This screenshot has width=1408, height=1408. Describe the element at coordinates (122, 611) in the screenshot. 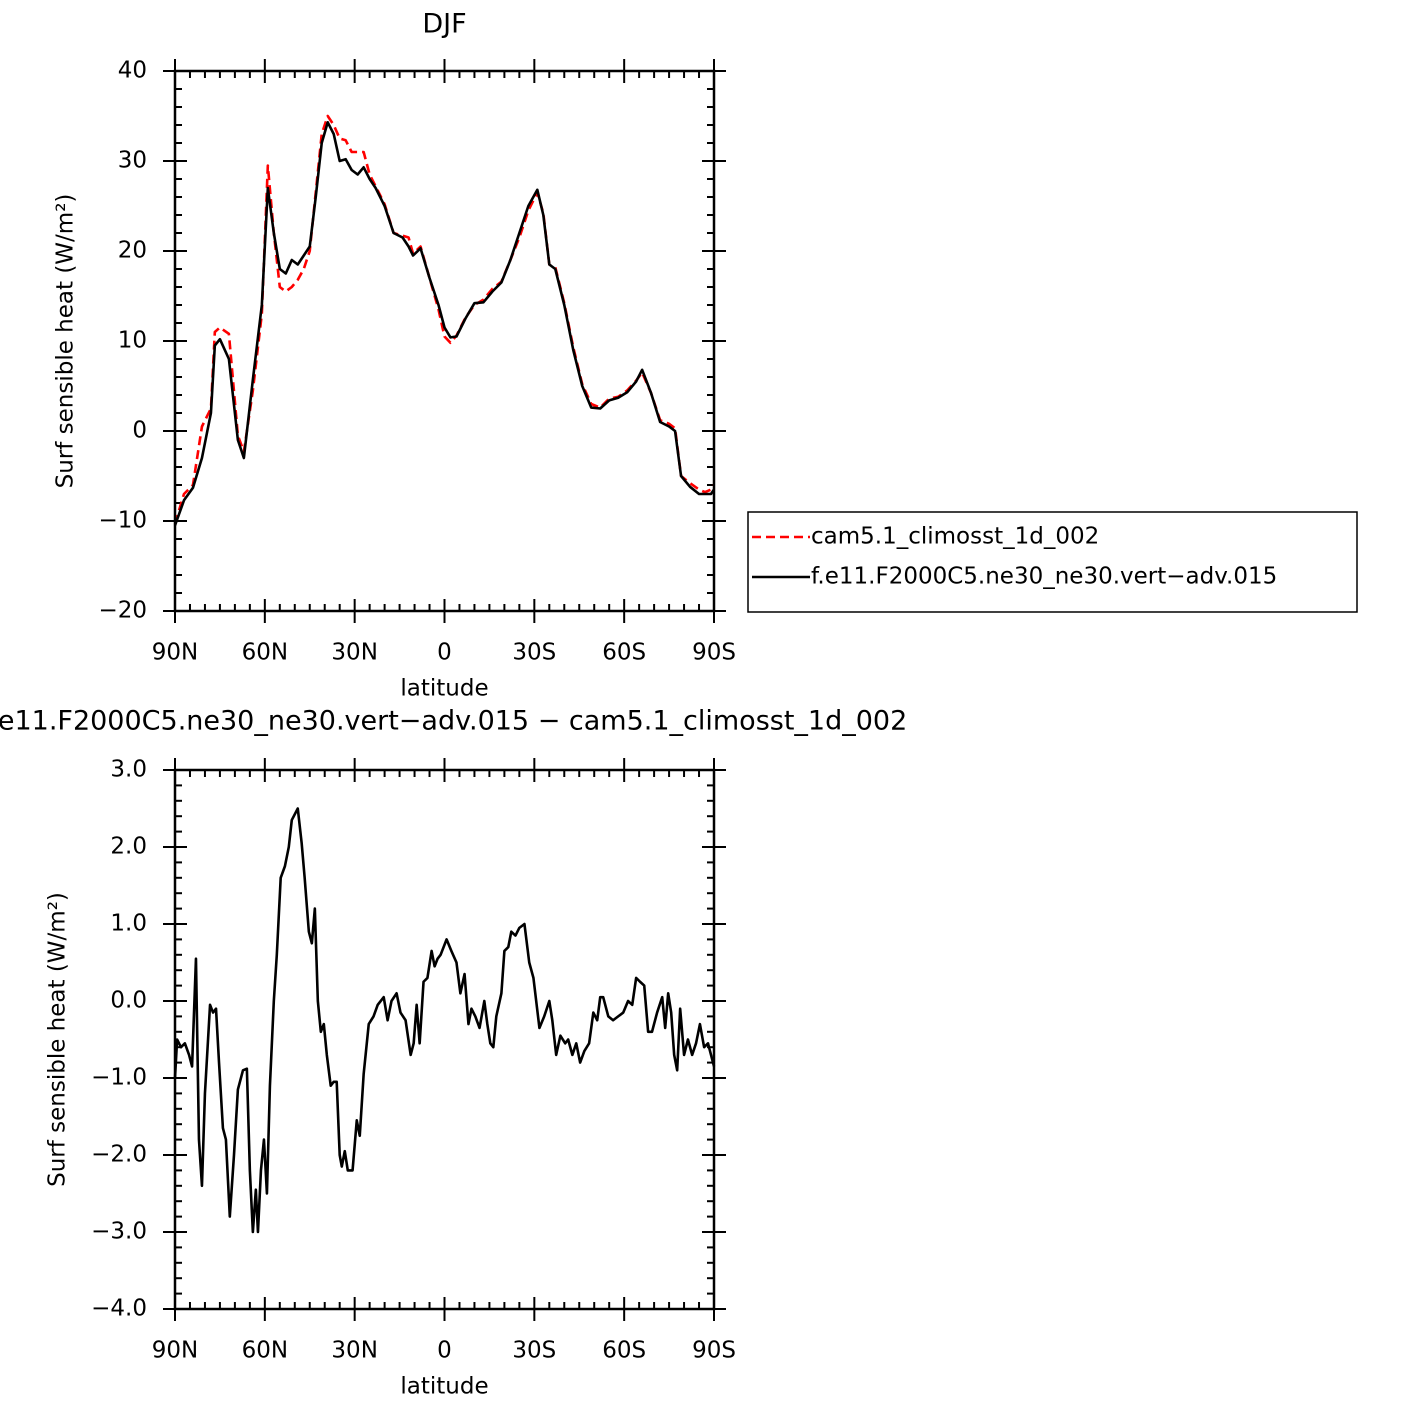

I see `y-tick-label: −20` at that location.